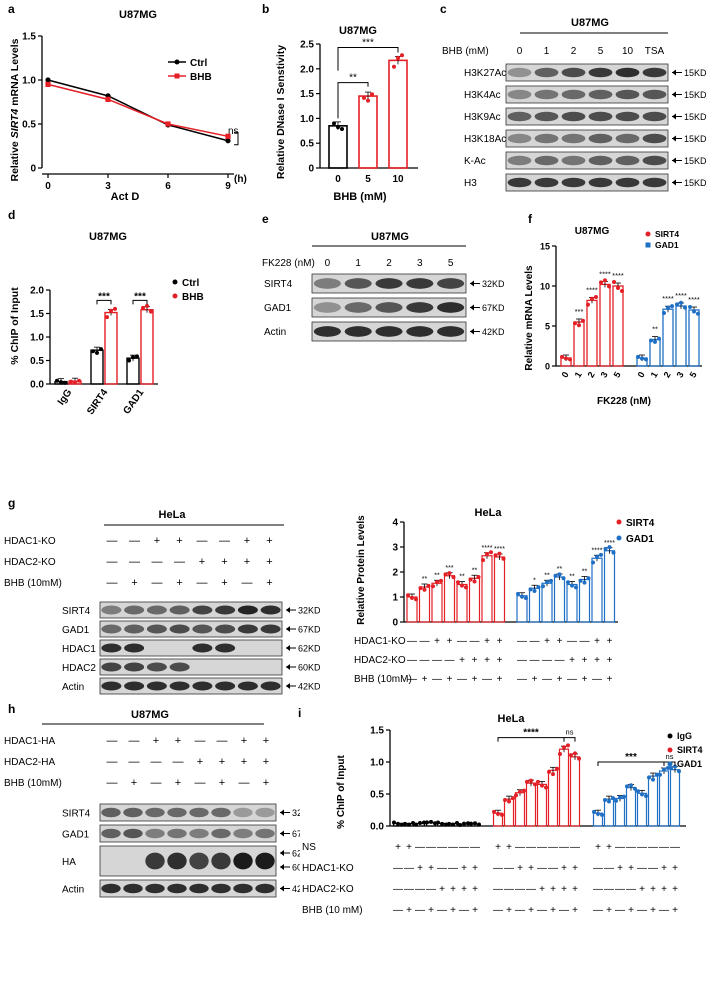 This screenshot has height=1000, width=709. Describe the element at coordinates (307, 94) in the screenshot. I see `panel-b-ytick: 1.5` at that location.